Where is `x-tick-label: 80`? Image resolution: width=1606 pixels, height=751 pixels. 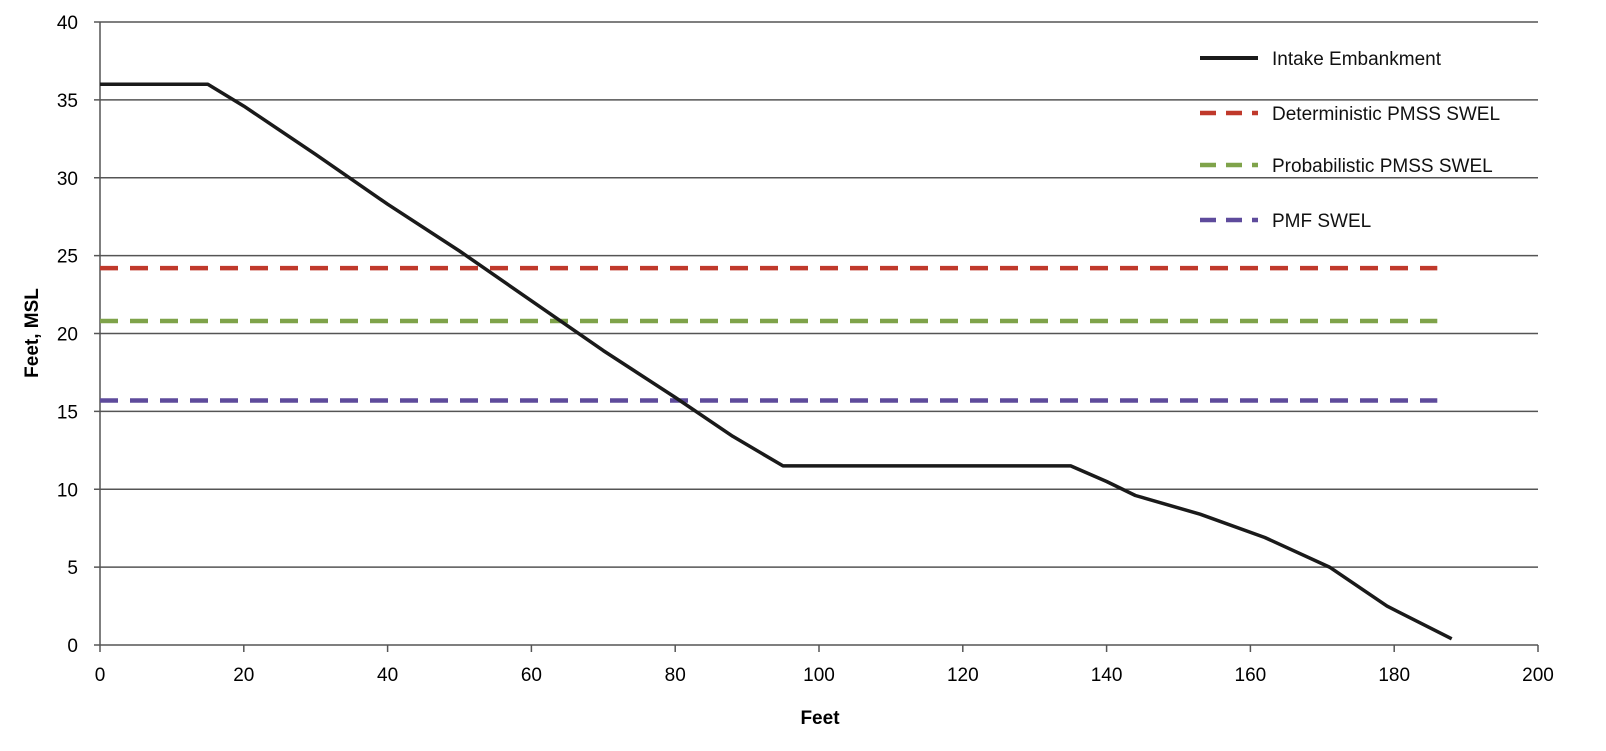
x-tick-label: 80 is located at coordinates (675, 675).